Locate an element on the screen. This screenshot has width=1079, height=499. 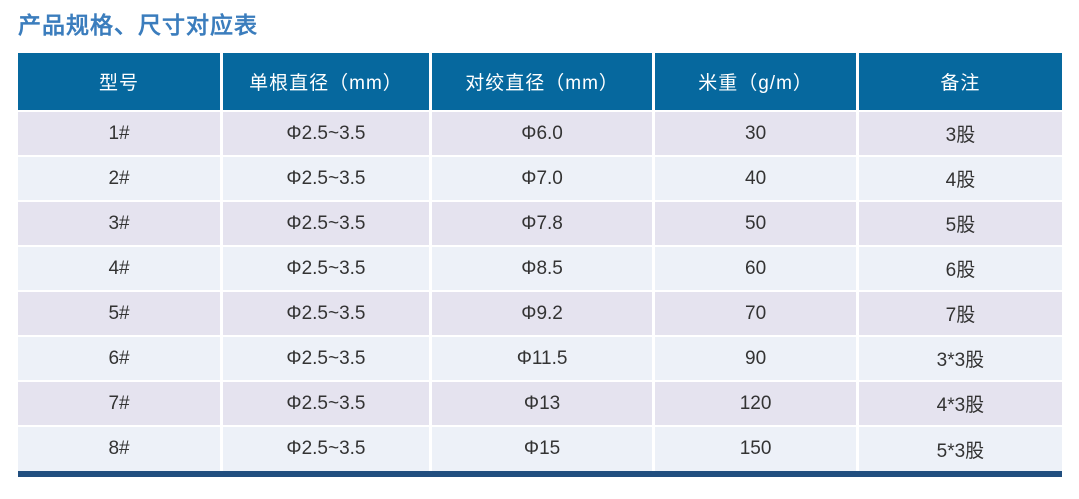
cell-meter-weight: 60 is located at coordinates (756, 269).